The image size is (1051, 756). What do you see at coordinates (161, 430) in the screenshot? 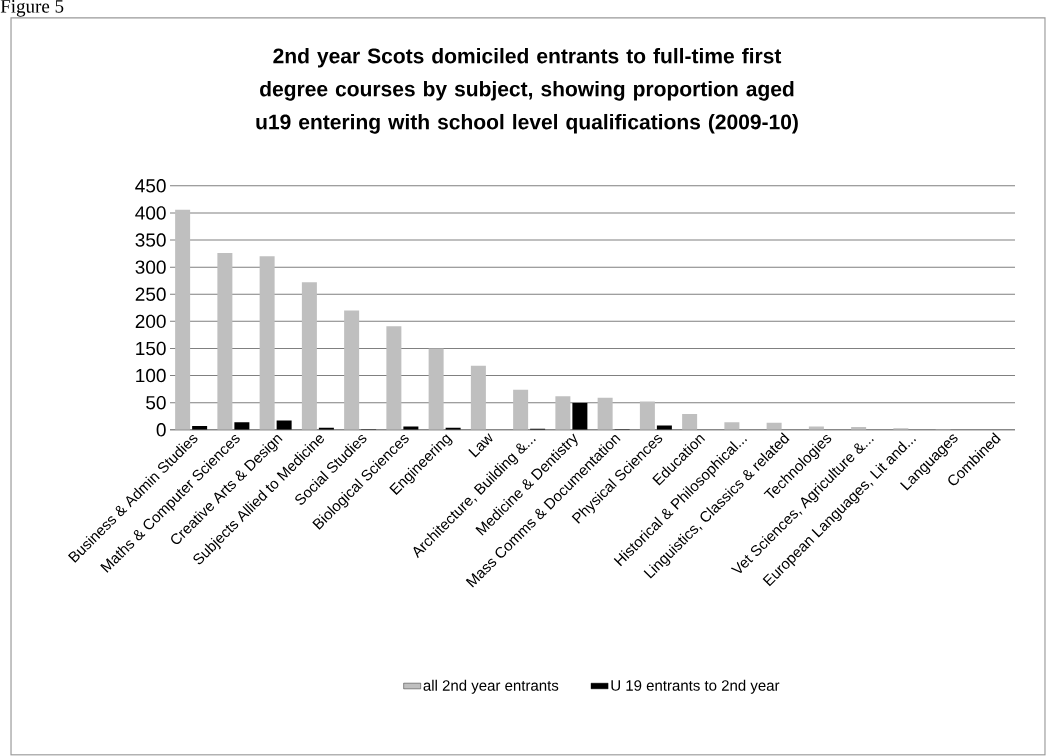
I see `y-tick-label: 0` at bounding box center [161, 430].